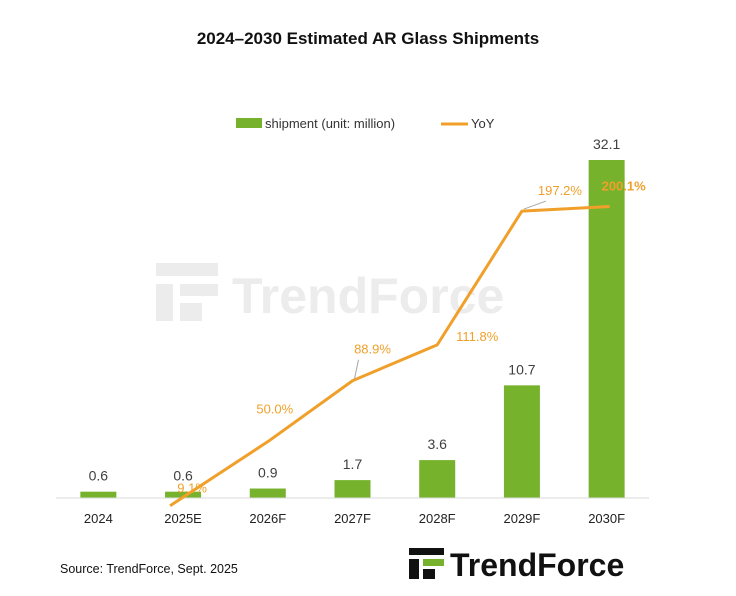 Image resolution: width=736 pixels, height=596 pixels. I want to click on yoy-value-label: 200.1%, so click(624, 186).